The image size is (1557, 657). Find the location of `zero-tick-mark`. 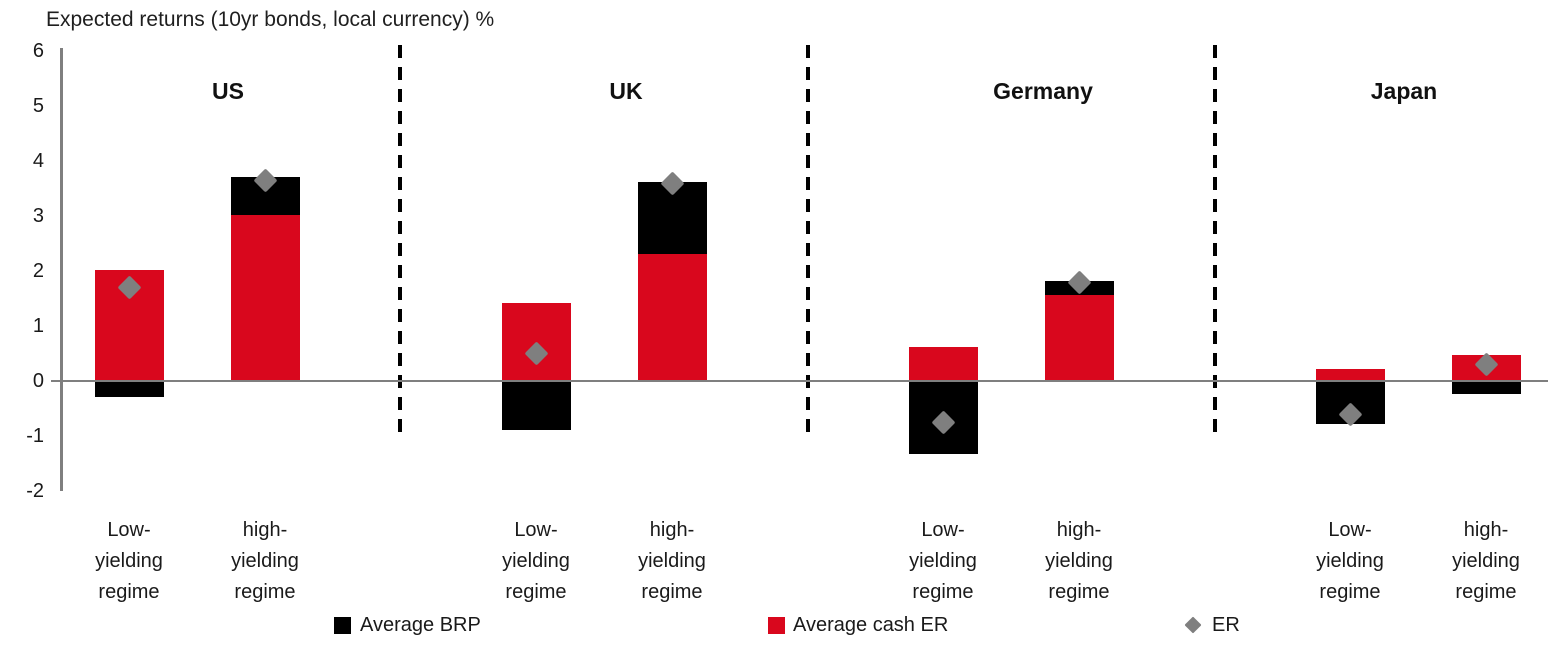

zero-tick-mark is located at coordinates (55, 381).